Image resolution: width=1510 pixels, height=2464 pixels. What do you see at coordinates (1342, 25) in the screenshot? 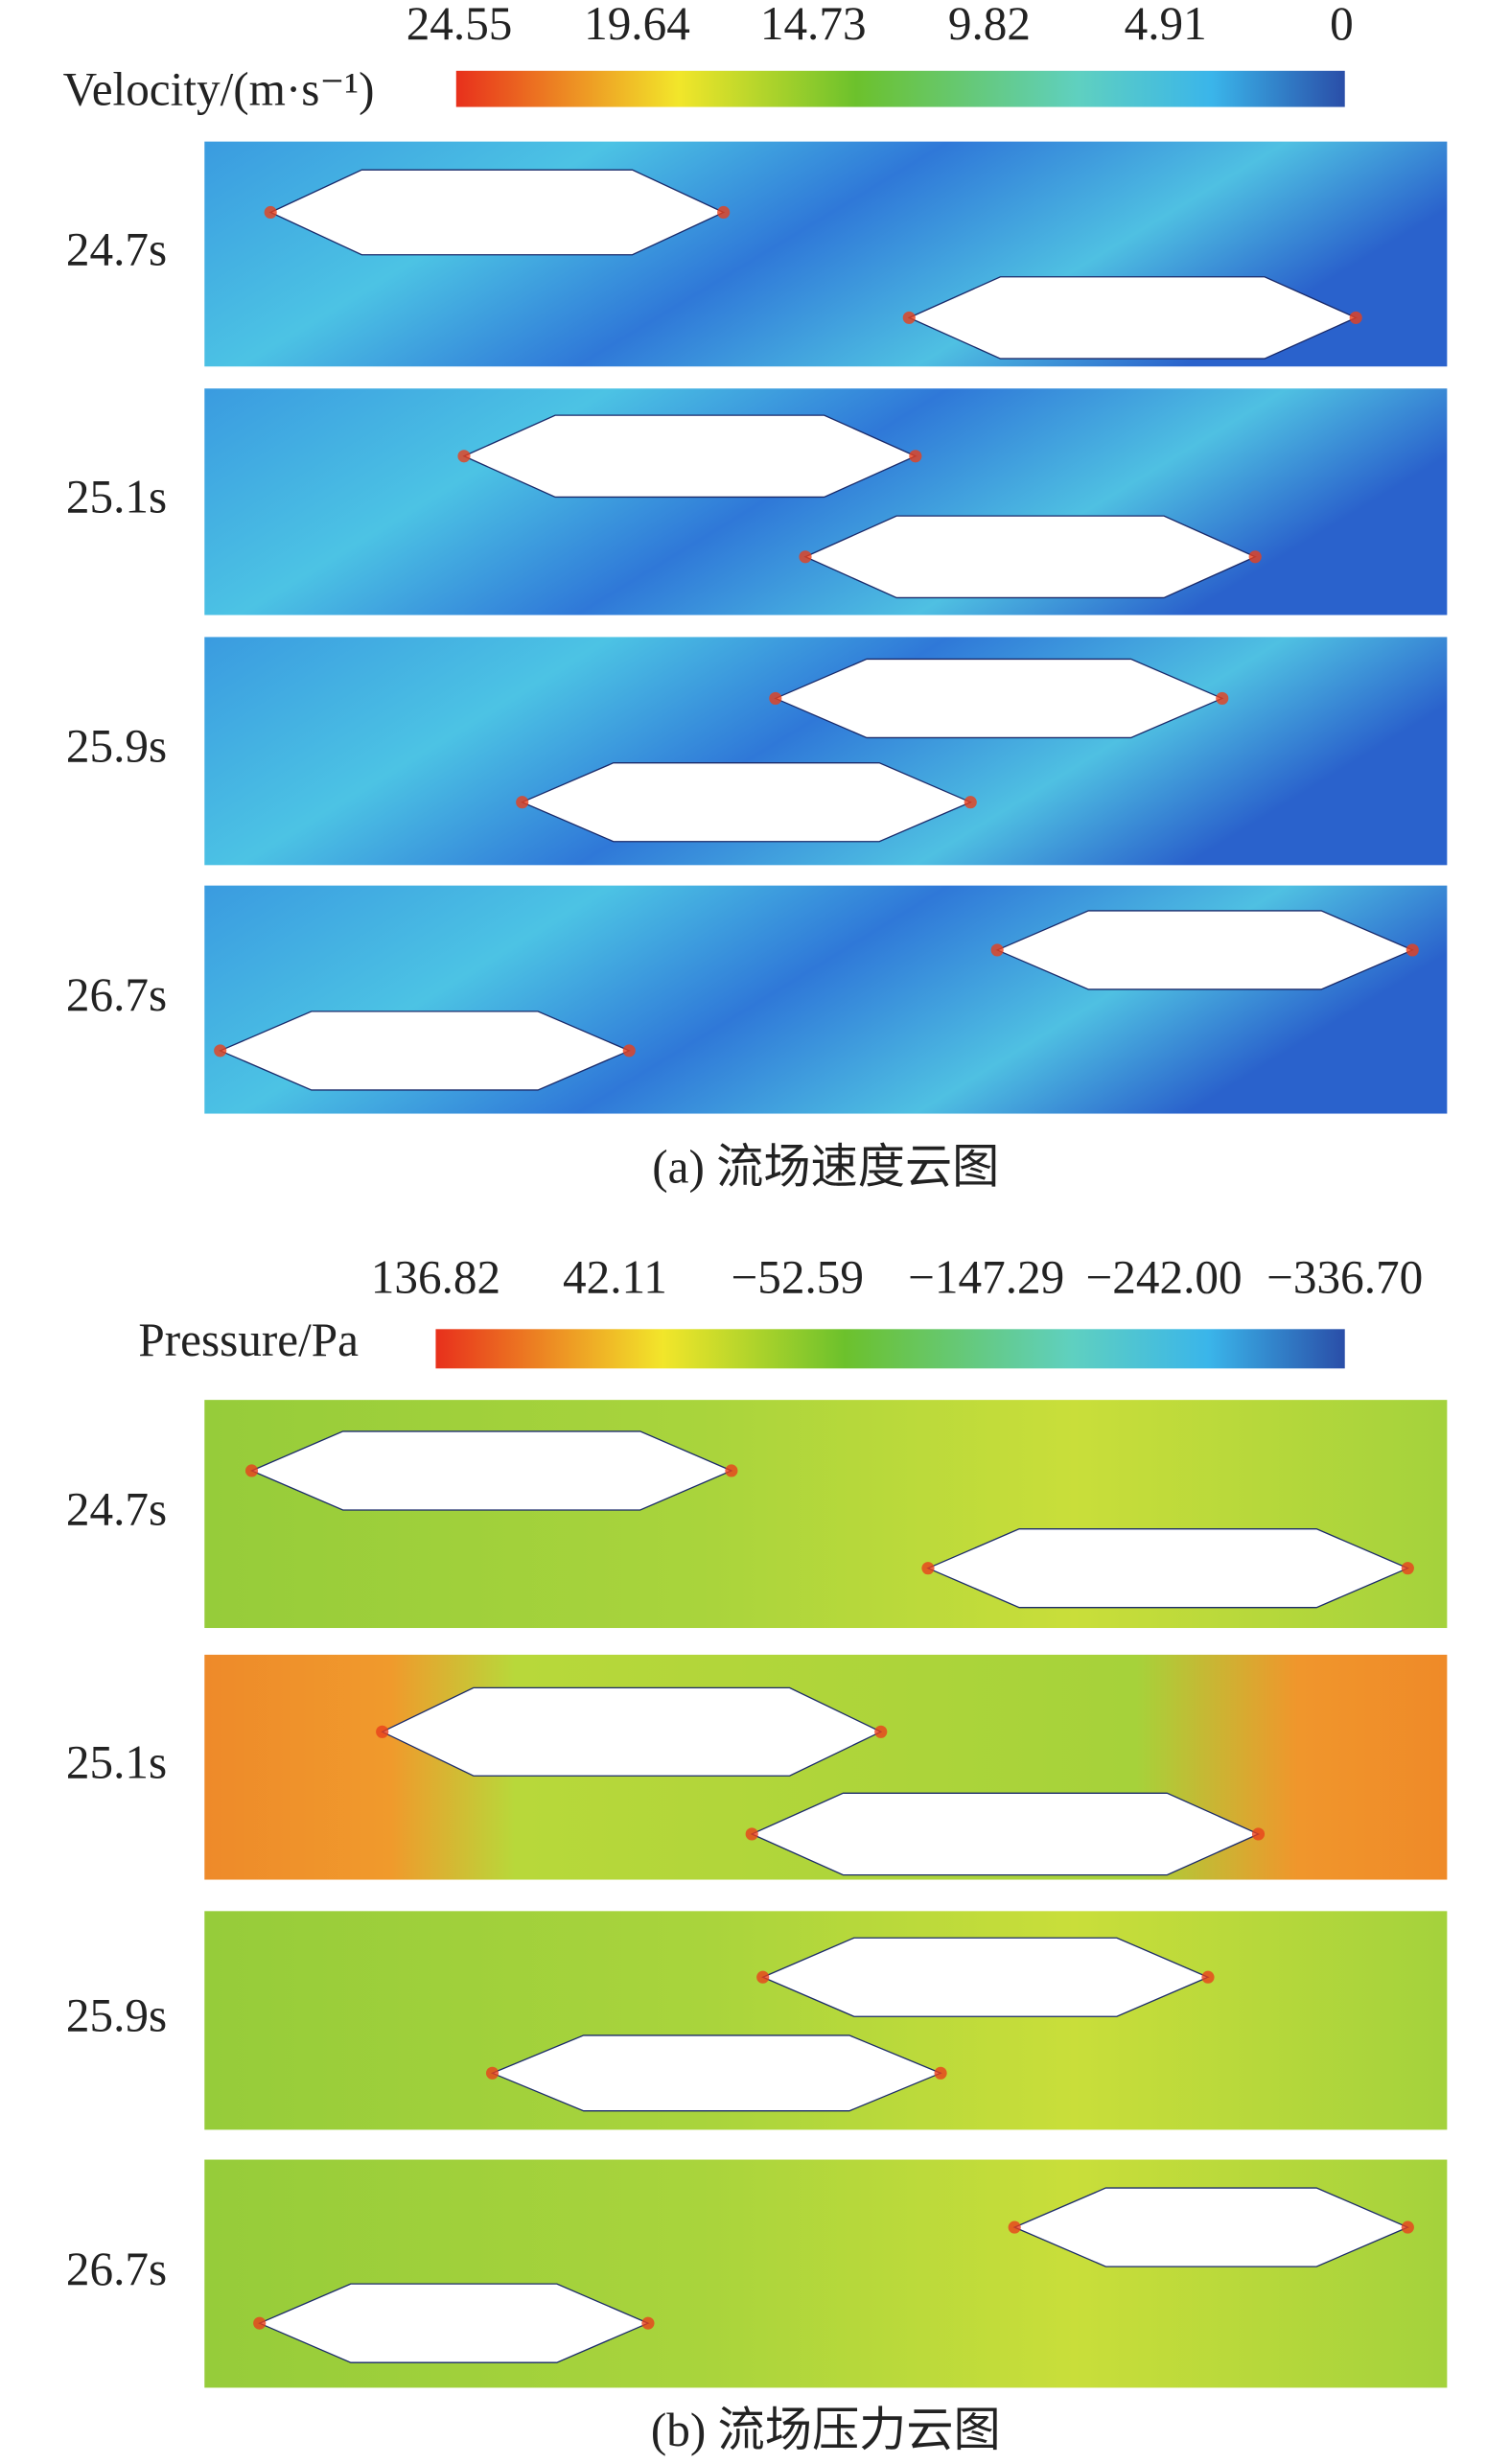
I see `colorbar-tick-label: 0` at bounding box center [1342, 25].